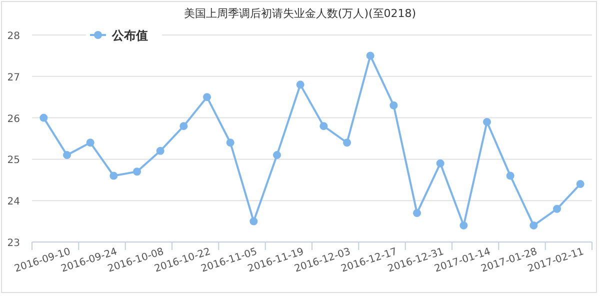 This screenshot has height=296, width=600. I want to click on y-tick-label: 24, so click(13, 202).